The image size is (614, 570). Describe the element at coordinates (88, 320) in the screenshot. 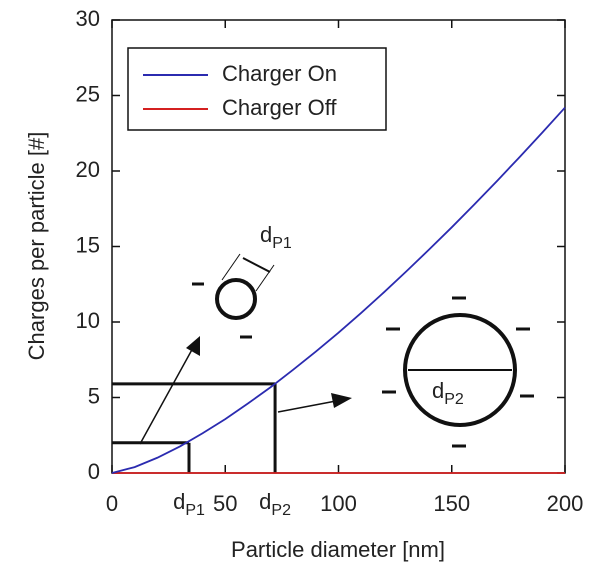

I see `y-tick-label: 10` at that location.